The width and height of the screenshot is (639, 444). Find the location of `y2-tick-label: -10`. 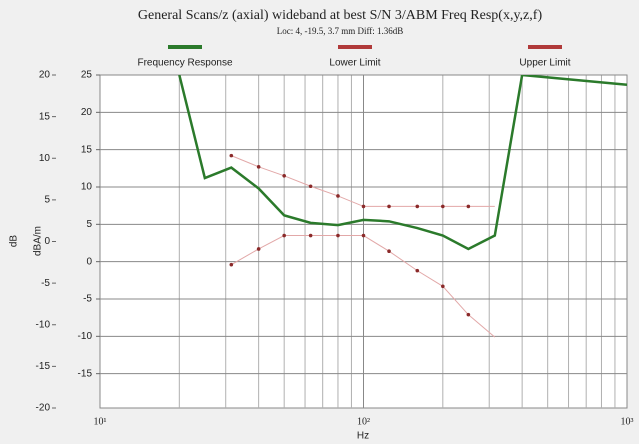

y2-tick-label: -10 is located at coordinates (85, 336).